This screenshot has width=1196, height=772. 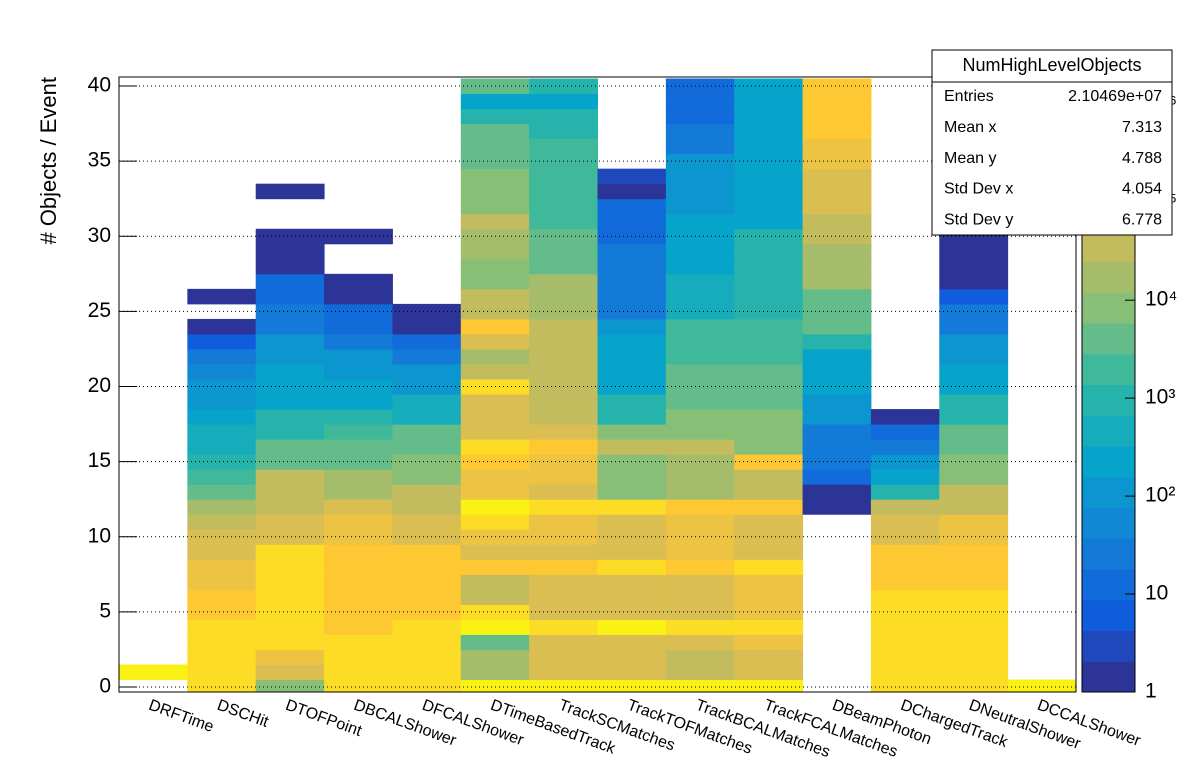 What do you see at coordinates (99, 385) in the screenshot?
I see `y-tick-label: 20` at bounding box center [99, 385].